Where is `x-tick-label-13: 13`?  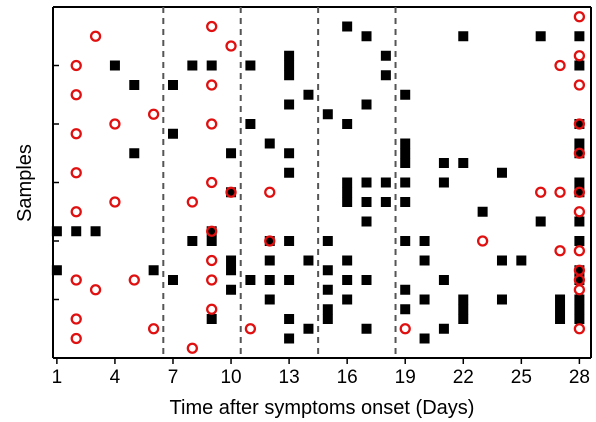
x-tick-label-13: 13 is located at coordinates (289, 377).